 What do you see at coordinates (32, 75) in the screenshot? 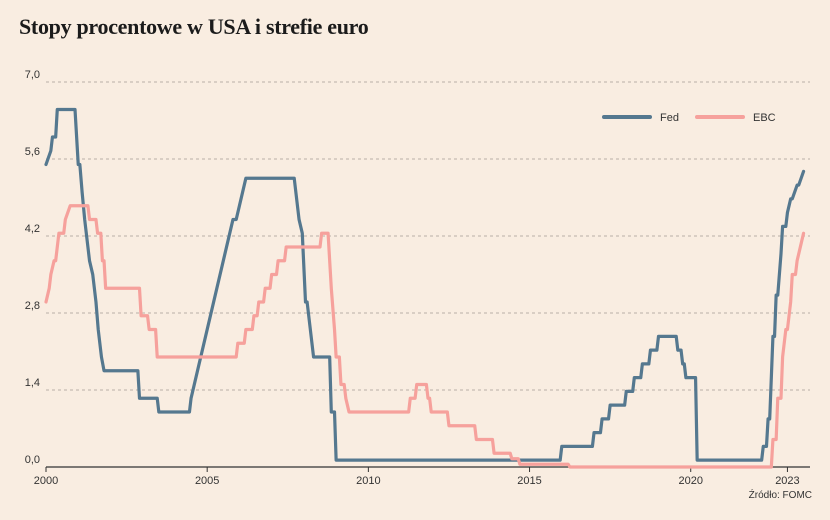
I see `y-tick-label: 7,0` at bounding box center [32, 75].